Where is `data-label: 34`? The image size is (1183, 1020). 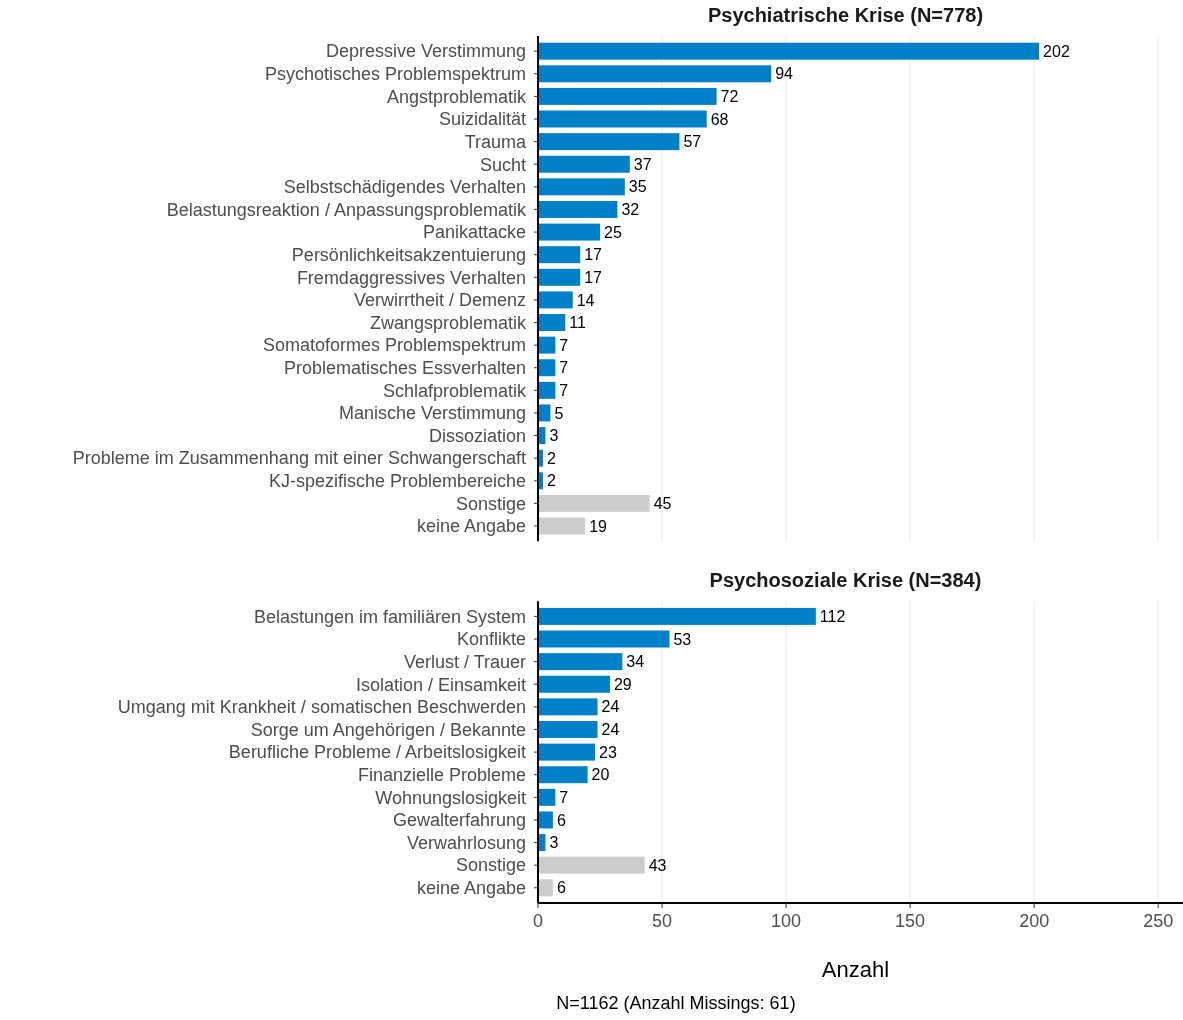 data-label: 34 is located at coordinates (635, 662).